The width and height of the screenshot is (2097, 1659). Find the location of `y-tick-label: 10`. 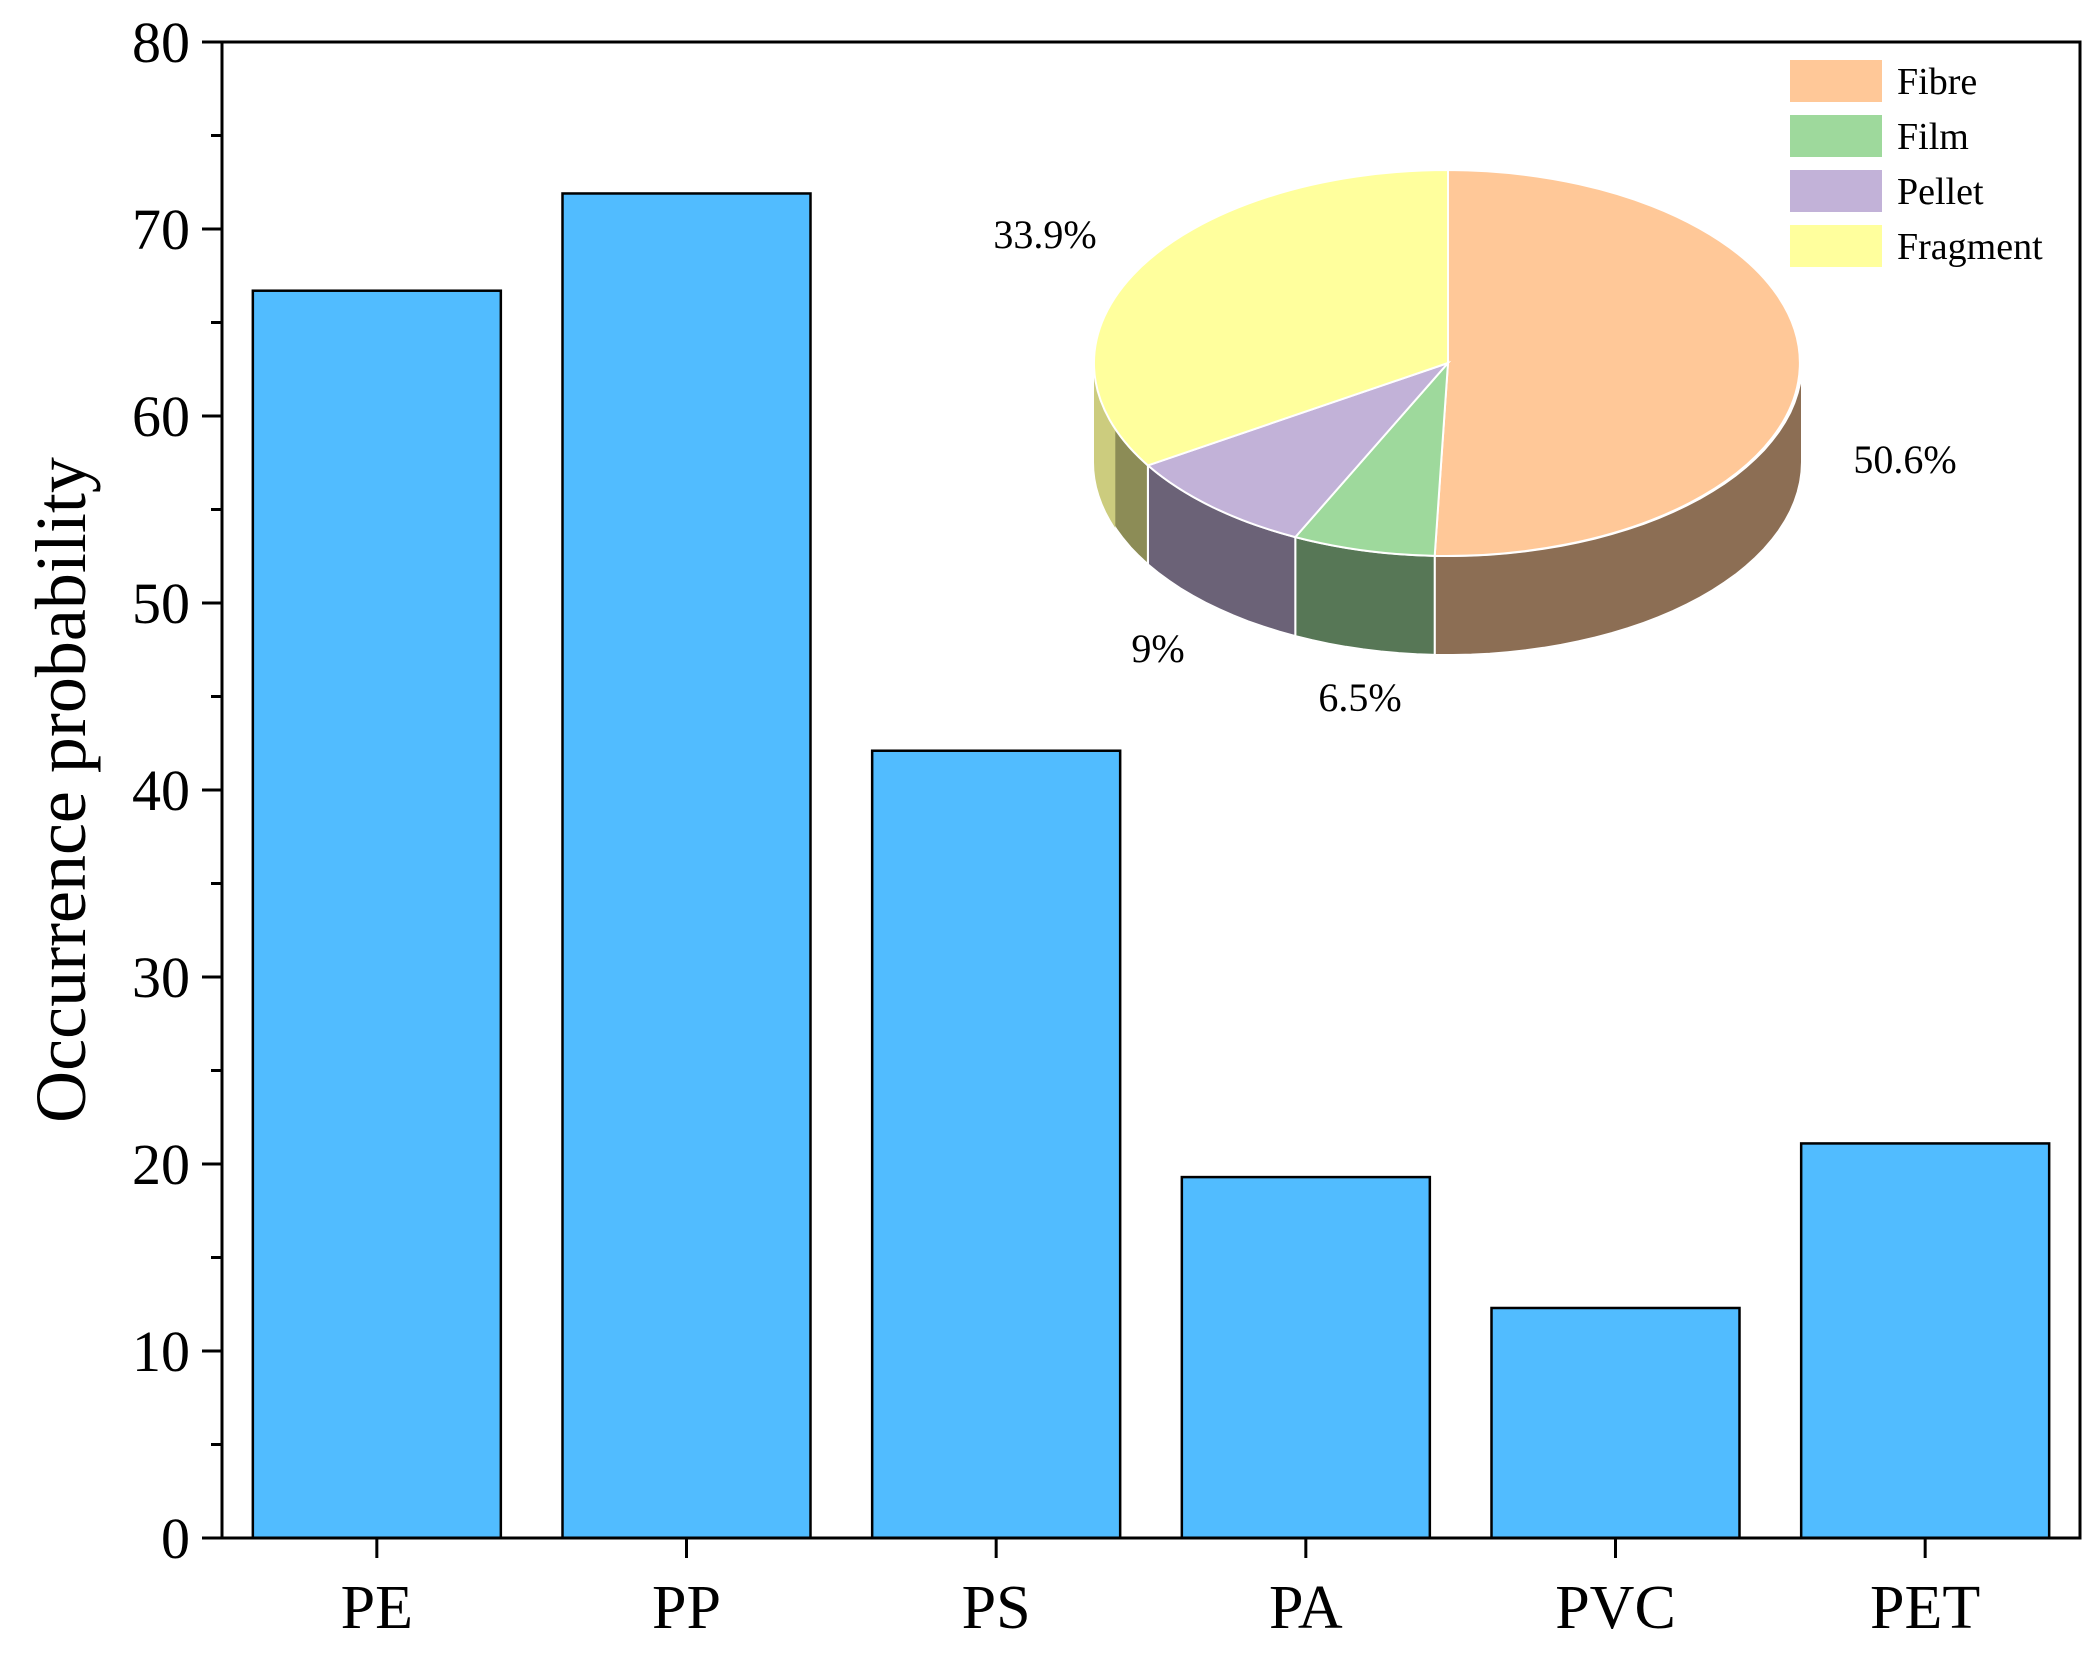

y-tick-label: 10 is located at coordinates (161, 1351).